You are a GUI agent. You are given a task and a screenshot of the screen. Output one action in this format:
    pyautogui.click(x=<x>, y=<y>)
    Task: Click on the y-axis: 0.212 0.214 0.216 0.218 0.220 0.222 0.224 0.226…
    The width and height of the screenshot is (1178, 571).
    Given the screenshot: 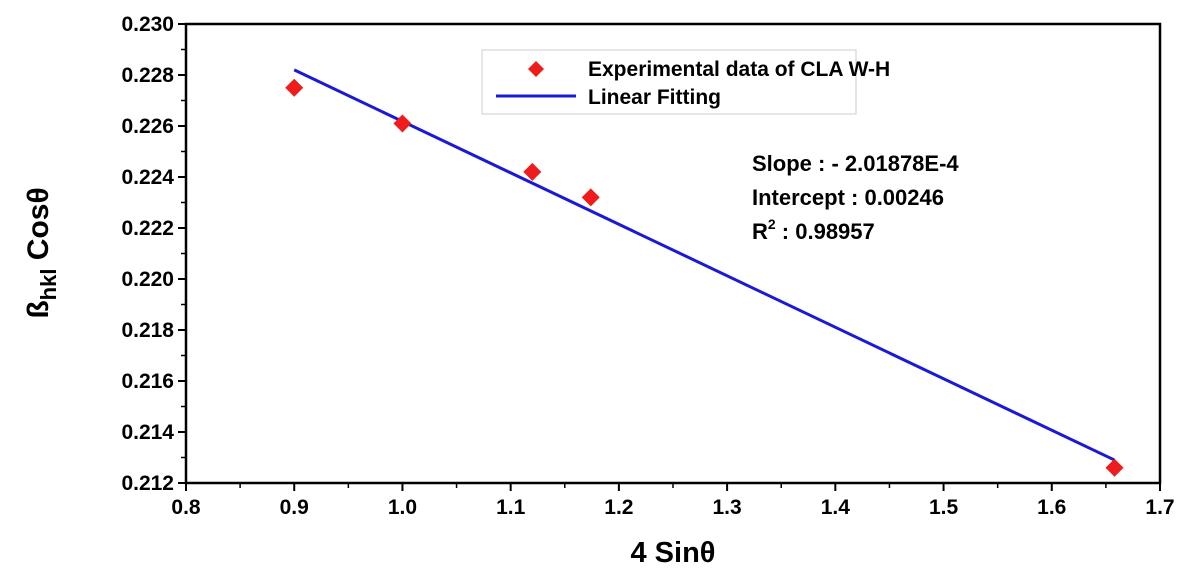 What is the action you would take?
    pyautogui.click(x=153, y=254)
    